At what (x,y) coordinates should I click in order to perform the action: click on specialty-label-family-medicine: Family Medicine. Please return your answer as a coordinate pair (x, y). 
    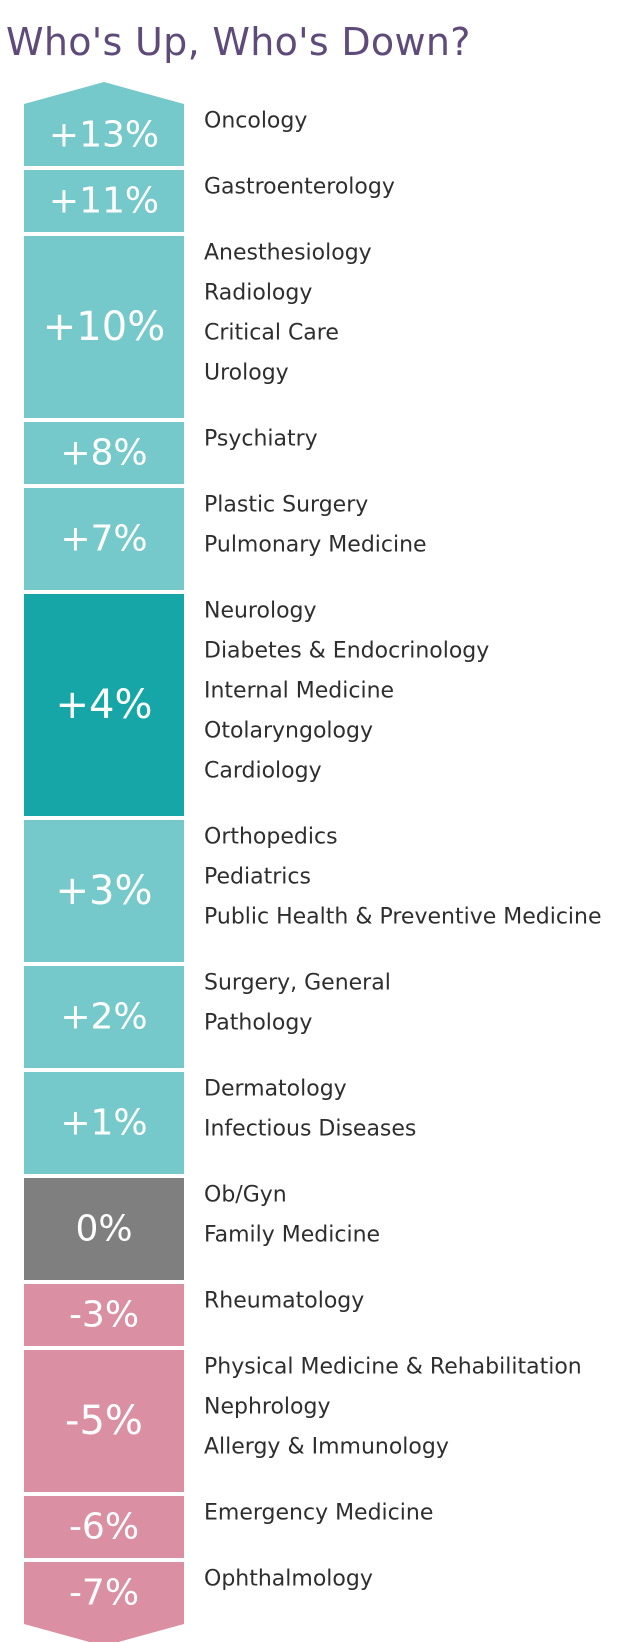
    Looking at the image, I should click on (292, 1235).